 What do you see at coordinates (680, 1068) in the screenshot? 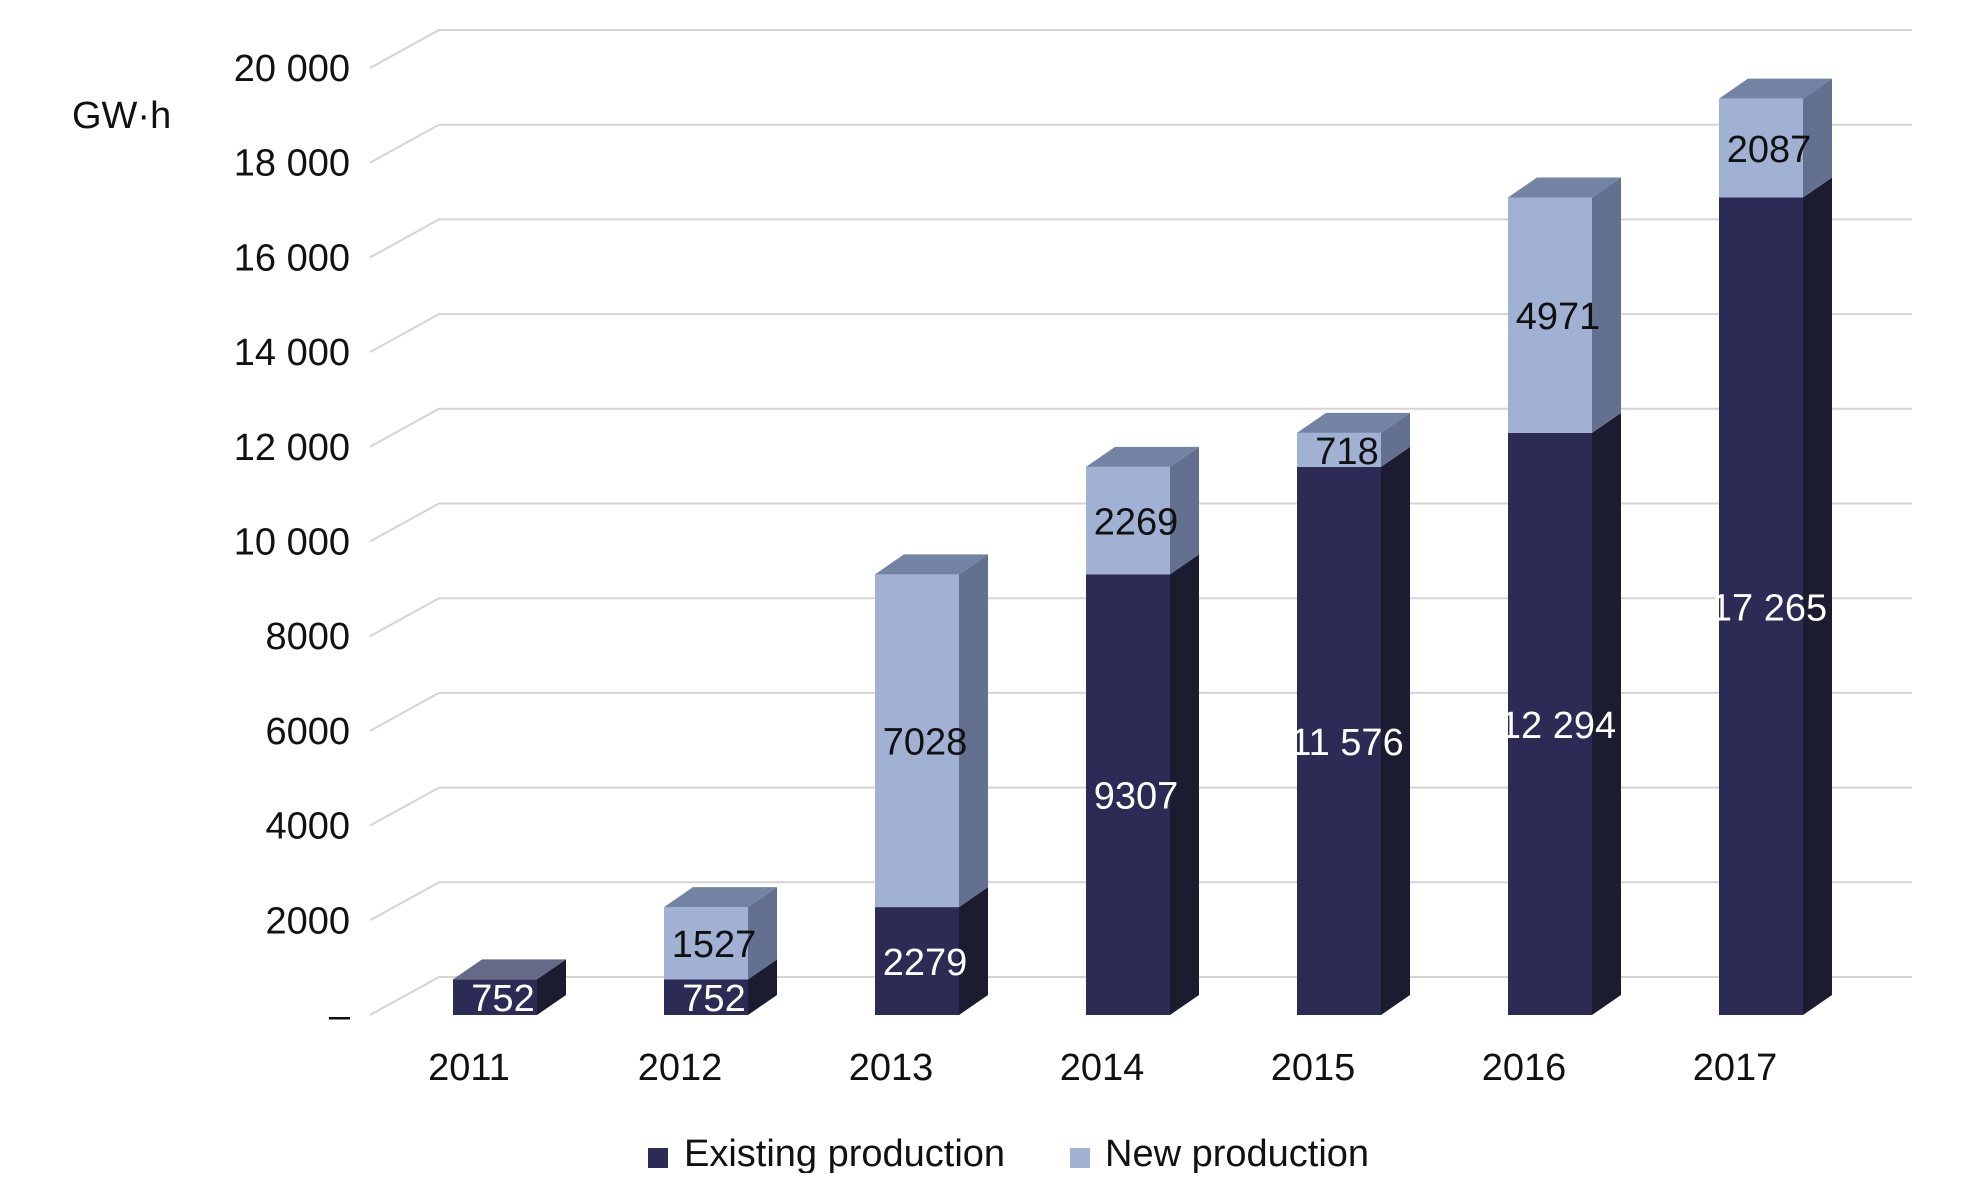
I see `x-tick-label: 2012` at bounding box center [680, 1068].